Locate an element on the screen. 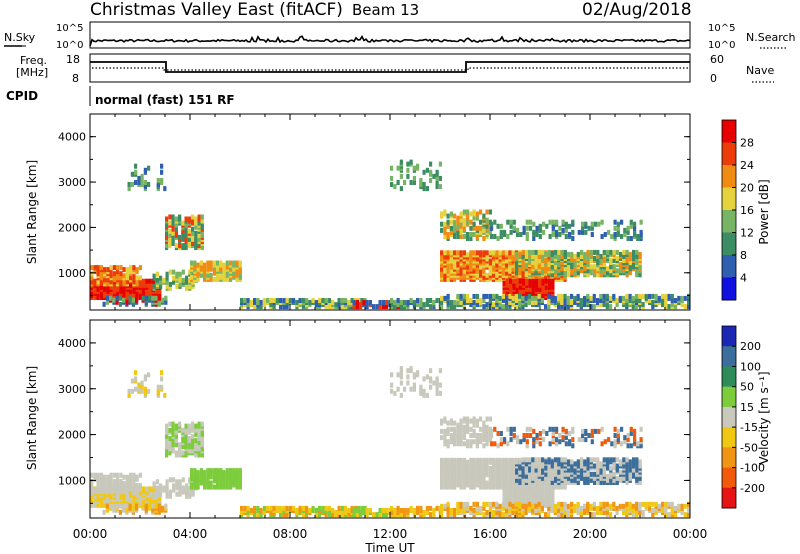 This screenshot has height=554, width=800. power-colorbar-swatch is located at coordinates (729, 154).